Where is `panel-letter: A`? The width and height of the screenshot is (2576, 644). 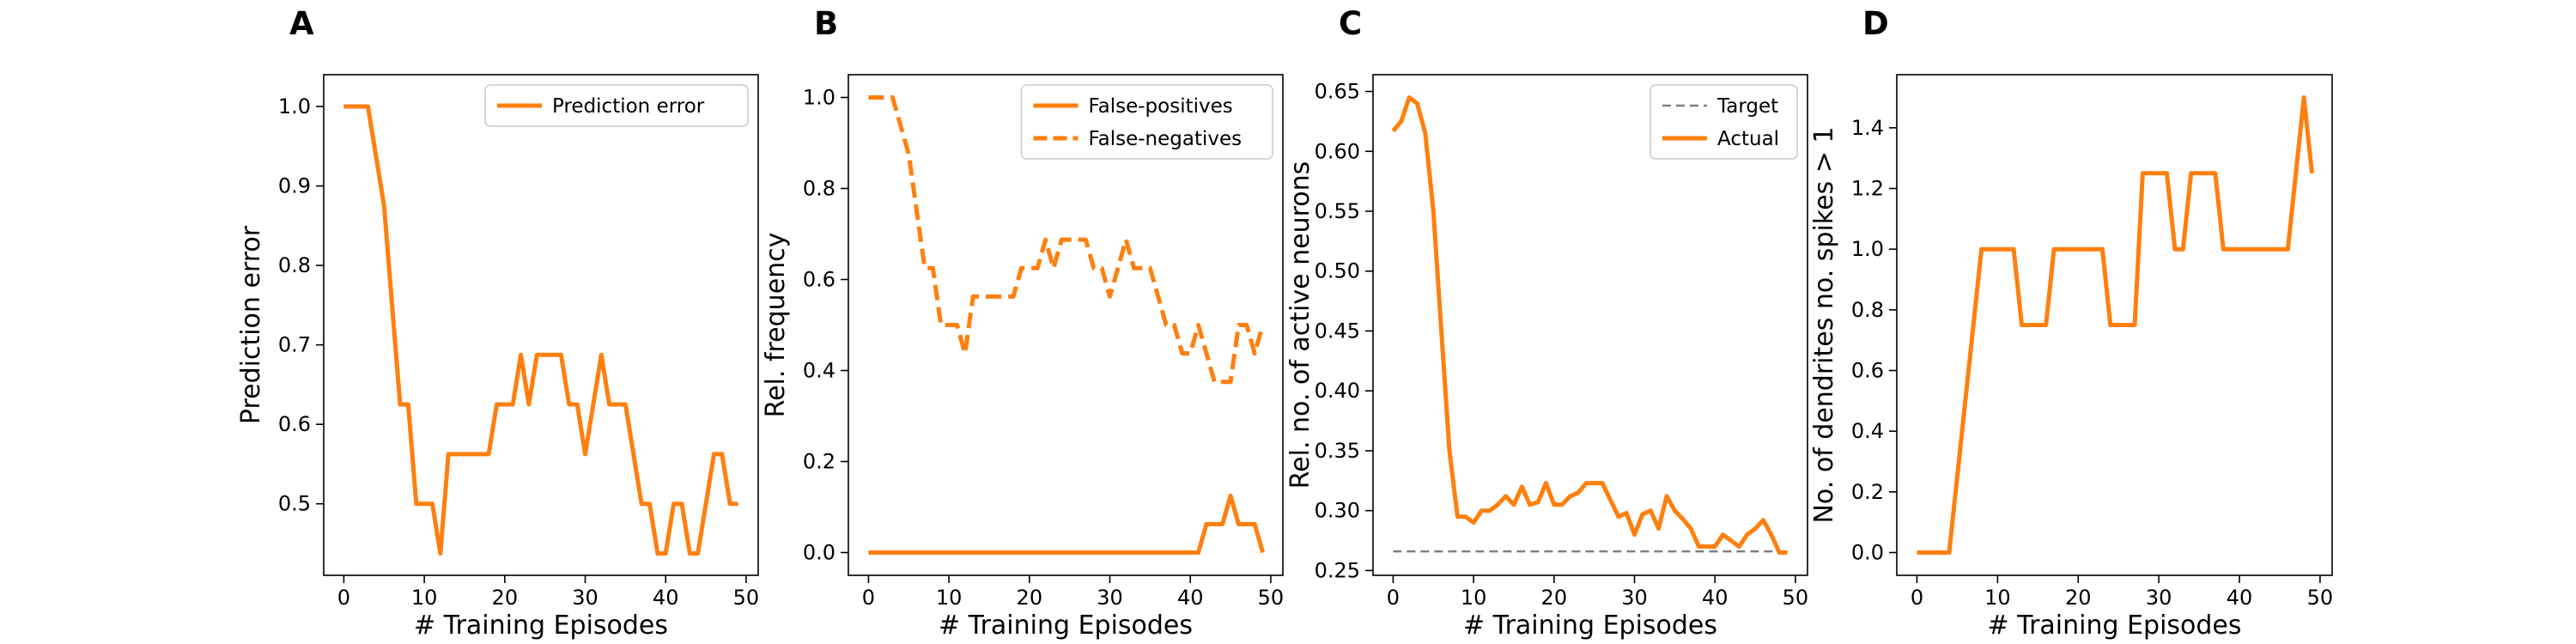 panel-letter: A is located at coordinates (301, 23).